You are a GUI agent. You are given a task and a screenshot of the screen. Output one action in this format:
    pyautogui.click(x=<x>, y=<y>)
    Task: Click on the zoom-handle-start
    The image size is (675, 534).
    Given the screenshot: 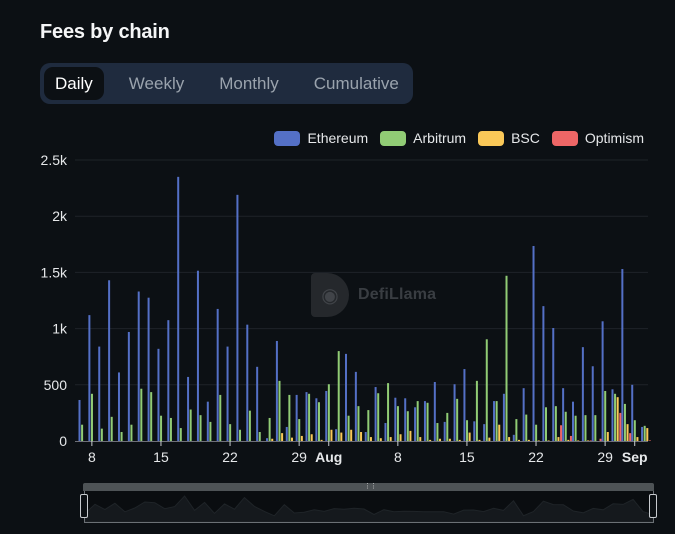 What is the action you would take?
    pyautogui.click(x=84, y=506)
    